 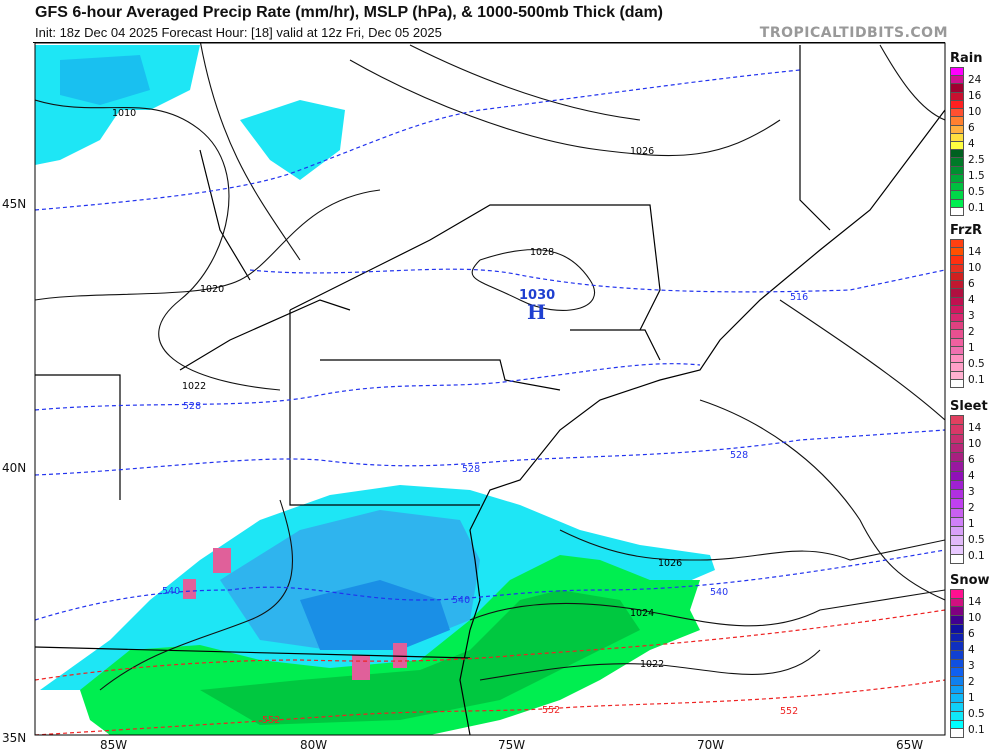 I want to click on isobar-label: 1024, so click(x=642, y=613).